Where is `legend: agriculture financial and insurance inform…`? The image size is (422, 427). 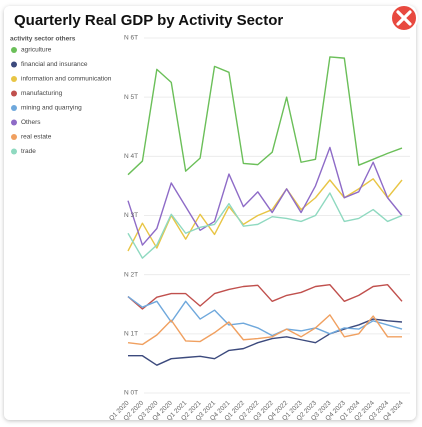
legend: agriculture financial and insurance inform… is located at coordinates (61, 101).